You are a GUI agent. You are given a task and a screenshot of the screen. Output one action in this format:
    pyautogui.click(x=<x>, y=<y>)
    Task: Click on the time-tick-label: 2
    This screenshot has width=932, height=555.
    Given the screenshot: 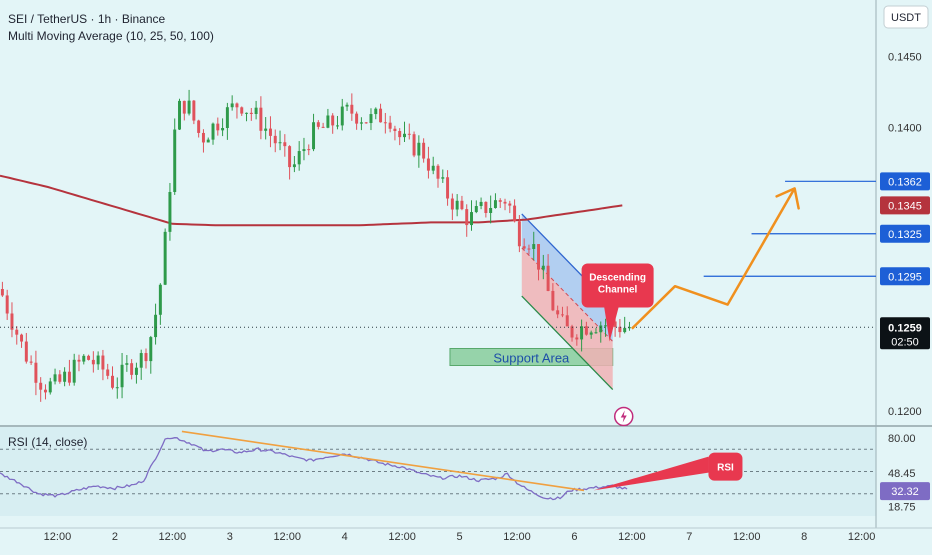 What is the action you would take?
    pyautogui.click(x=115, y=537)
    